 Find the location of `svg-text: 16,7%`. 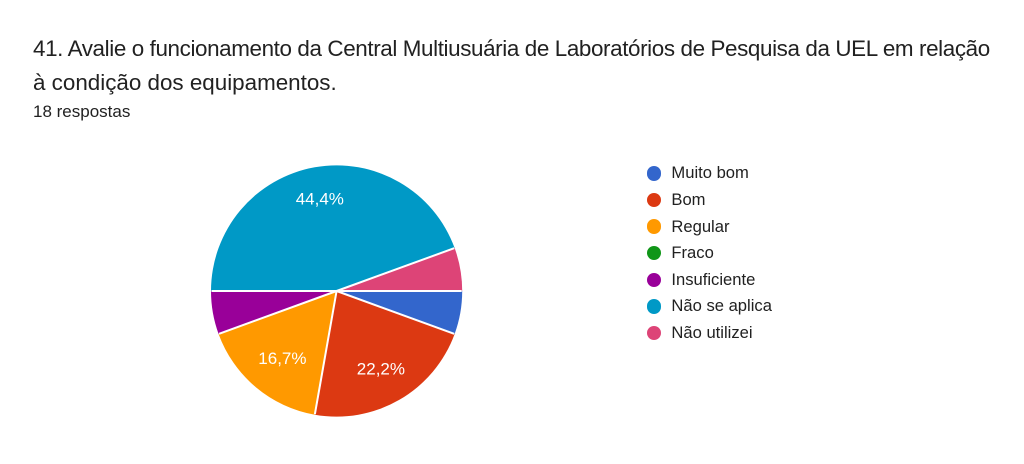

svg-text: 16,7% is located at coordinates (282, 358).